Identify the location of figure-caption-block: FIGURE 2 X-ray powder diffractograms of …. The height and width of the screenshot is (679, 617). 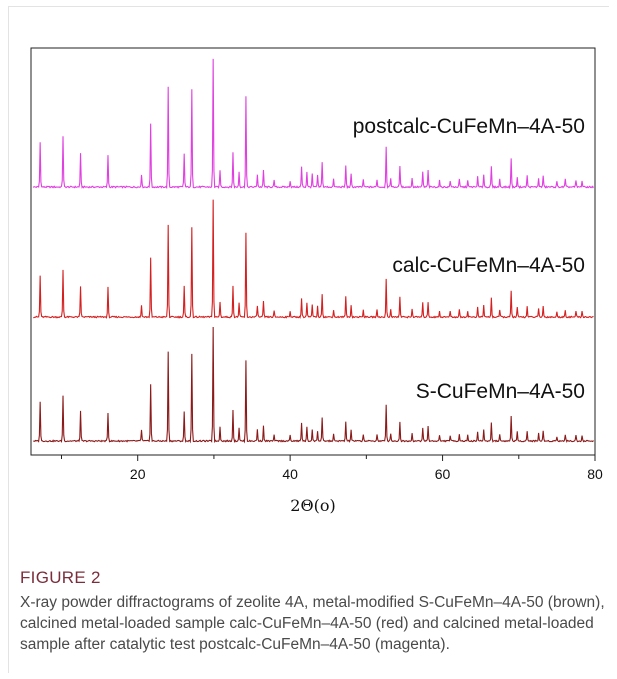
(312, 611).